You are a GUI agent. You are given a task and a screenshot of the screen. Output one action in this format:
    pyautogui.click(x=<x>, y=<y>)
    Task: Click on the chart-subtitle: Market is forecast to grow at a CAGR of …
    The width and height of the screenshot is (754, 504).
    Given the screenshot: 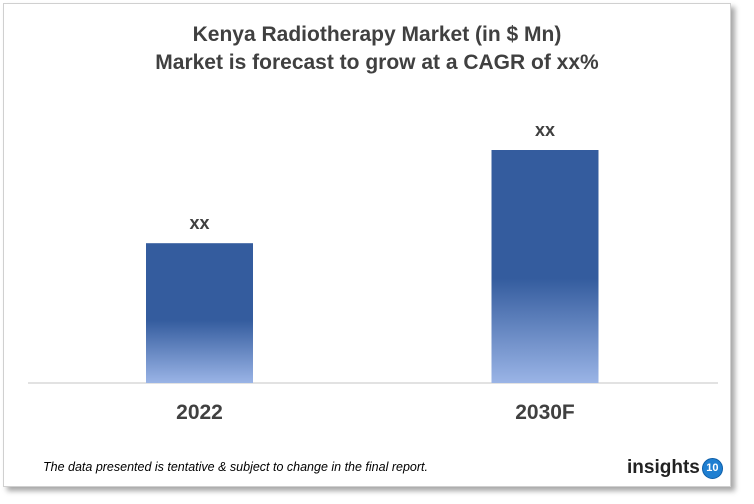 What is the action you would take?
    pyautogui.click(x=377, y=62)
    